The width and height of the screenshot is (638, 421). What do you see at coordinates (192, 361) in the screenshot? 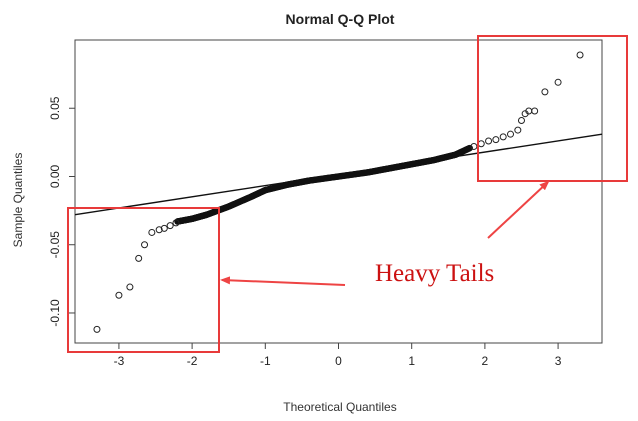
I see `x-tick-label: -2` at bounding box center [192, 361].